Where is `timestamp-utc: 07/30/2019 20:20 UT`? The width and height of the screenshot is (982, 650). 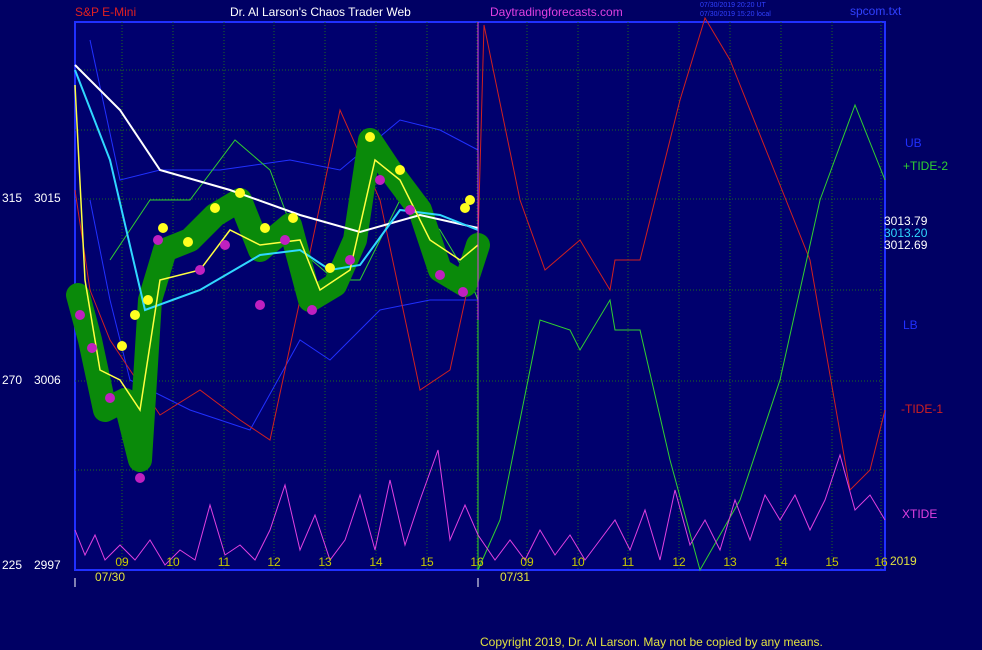 timestamp-utc: 07/30/2019 20:20 UT is located at coordinates (733, 5).